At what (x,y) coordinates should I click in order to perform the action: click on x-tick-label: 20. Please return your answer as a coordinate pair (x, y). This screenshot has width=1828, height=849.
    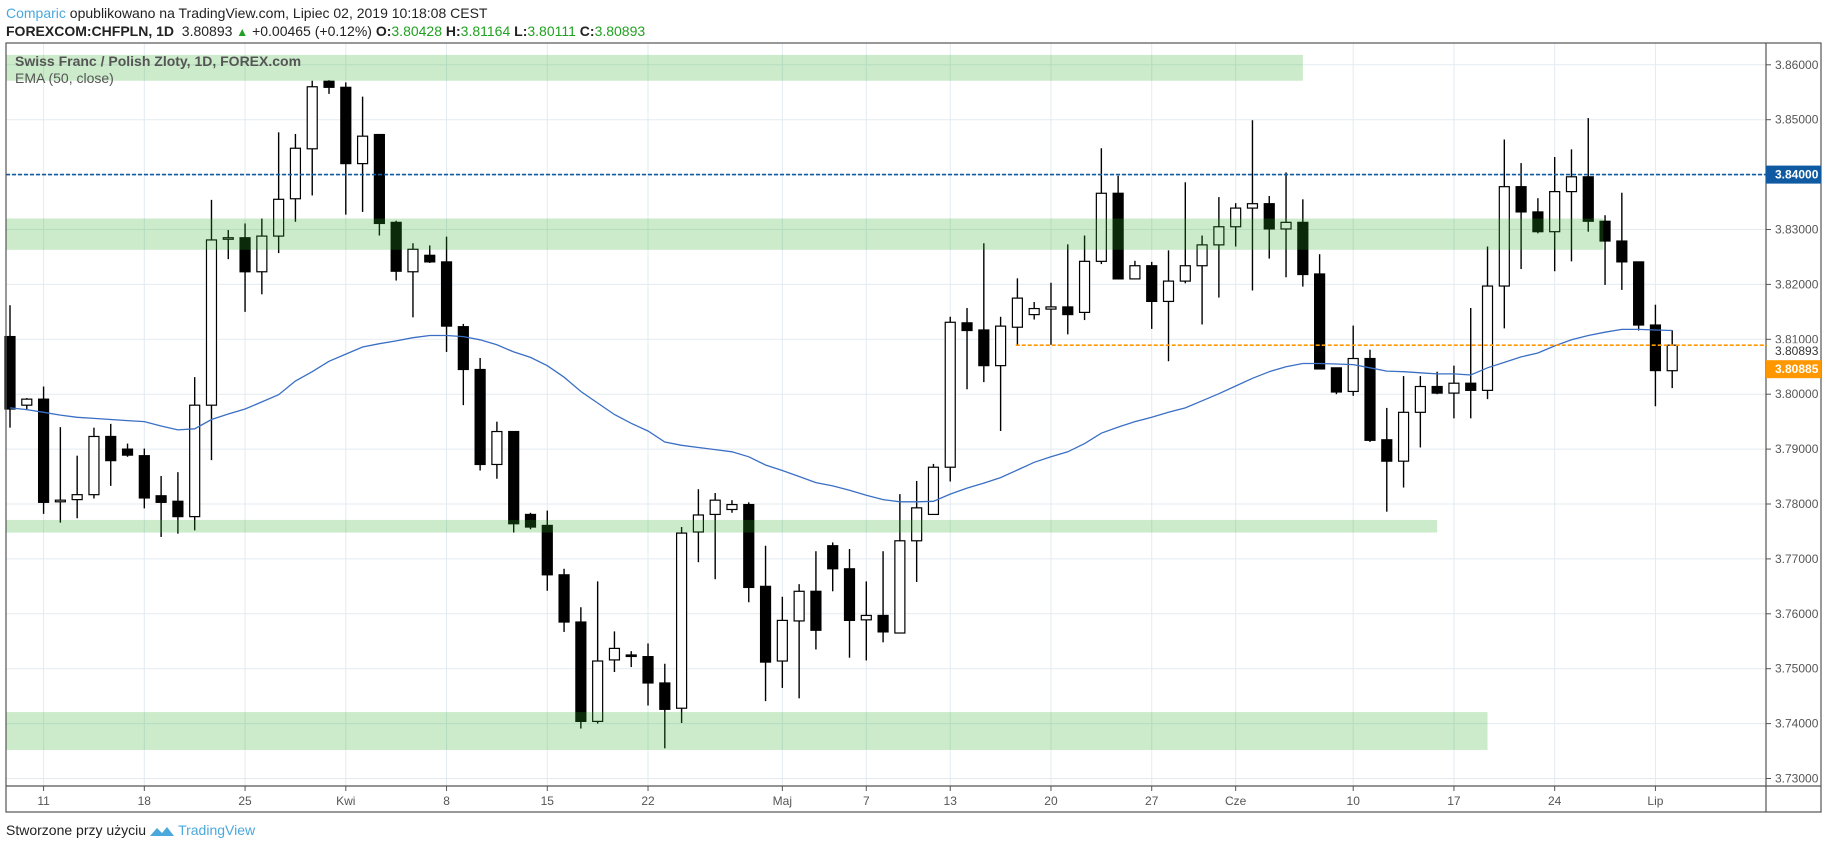
    Looking at the image, I should click on (1051, 801).